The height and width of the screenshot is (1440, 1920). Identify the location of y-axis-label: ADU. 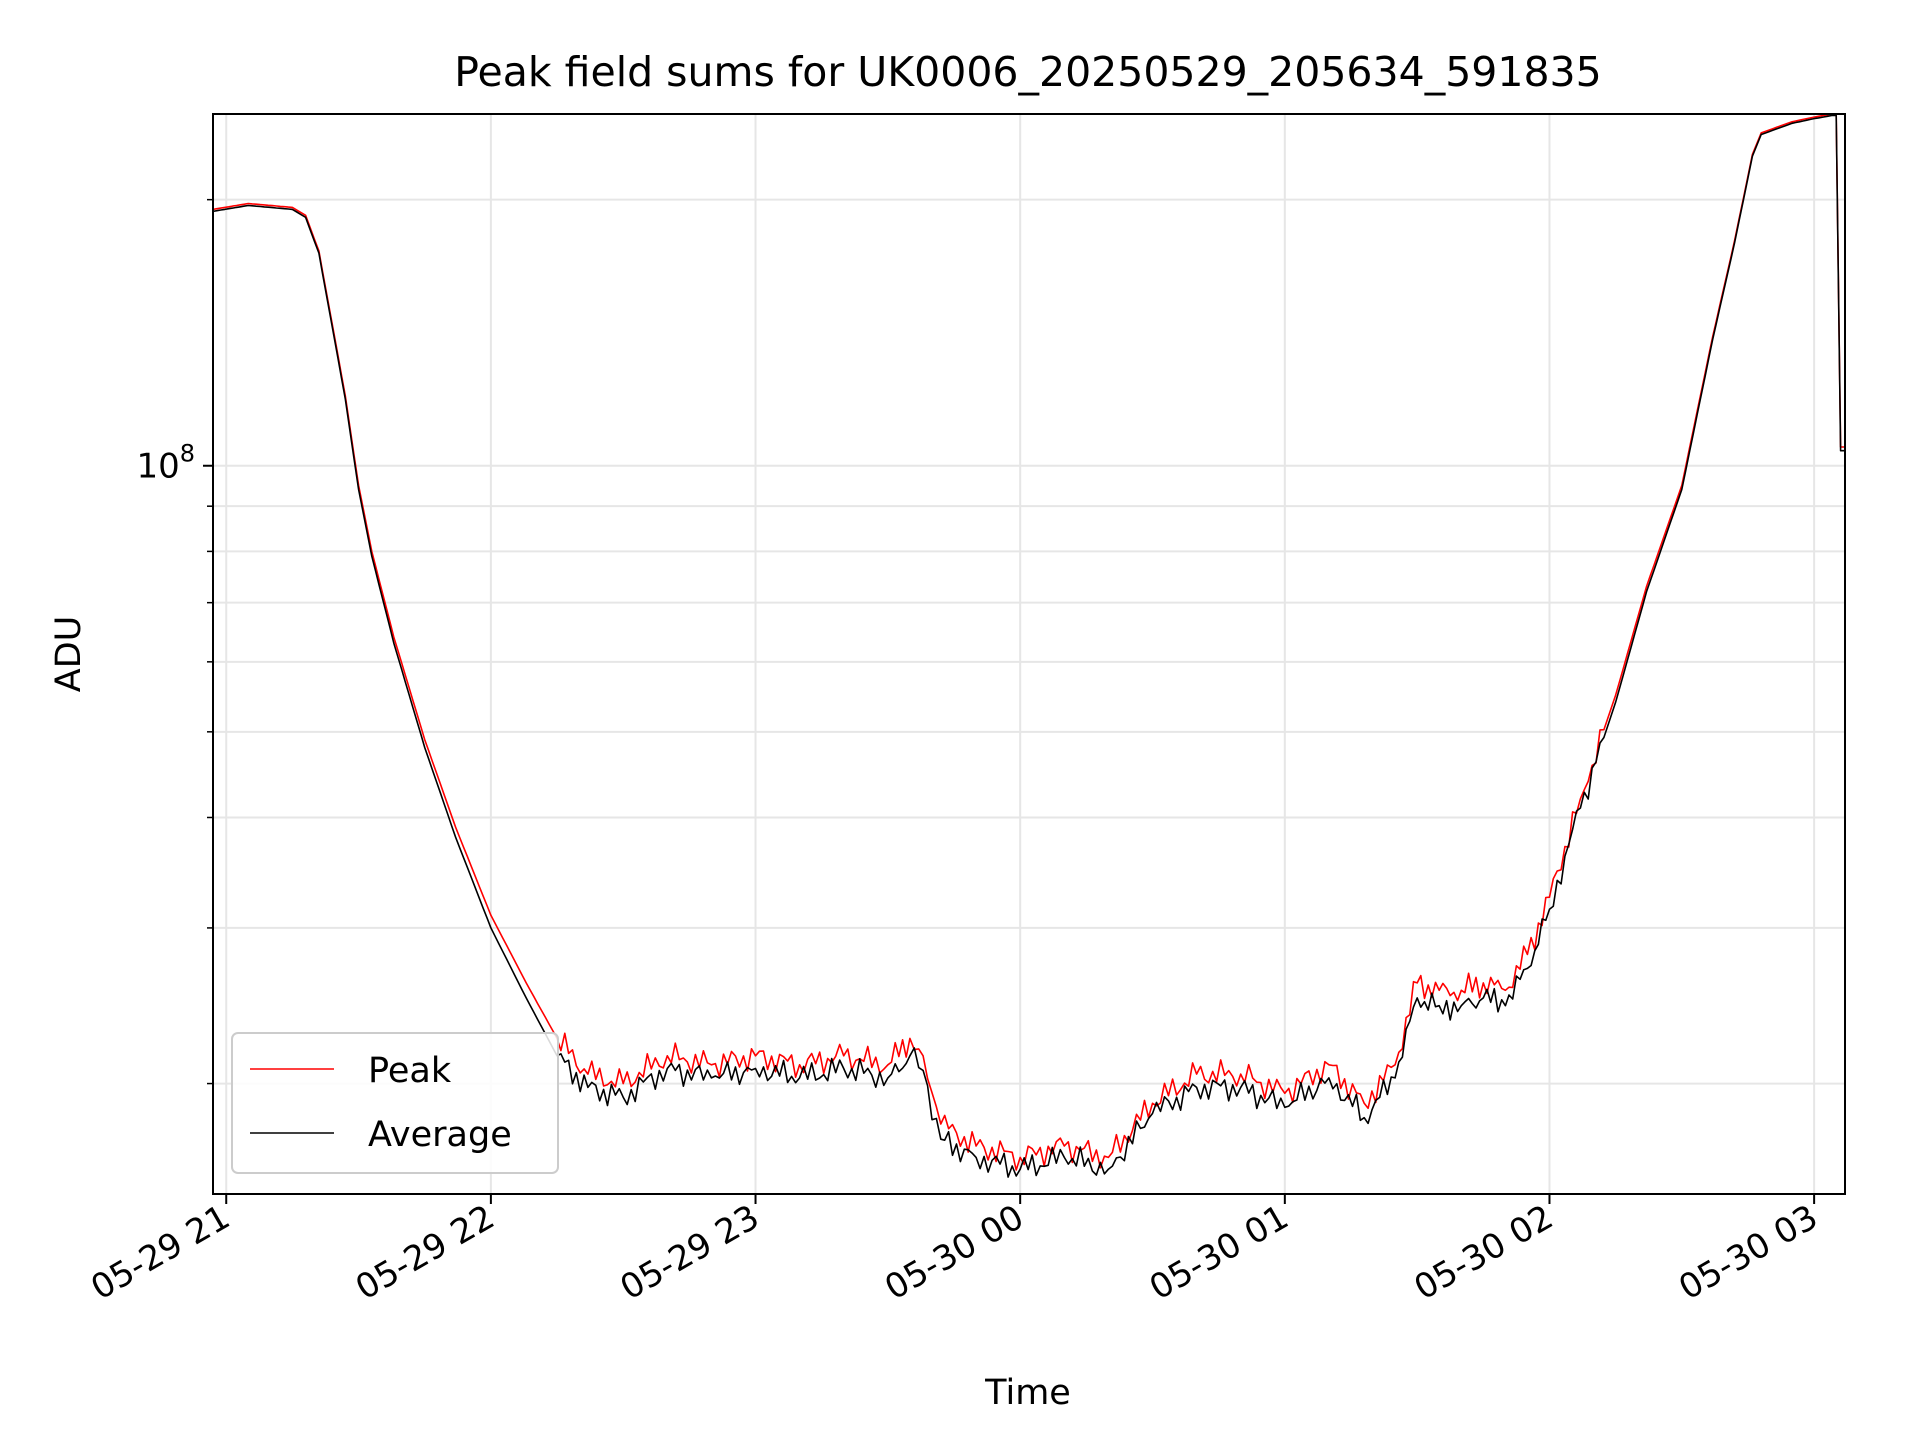
(69, 654).